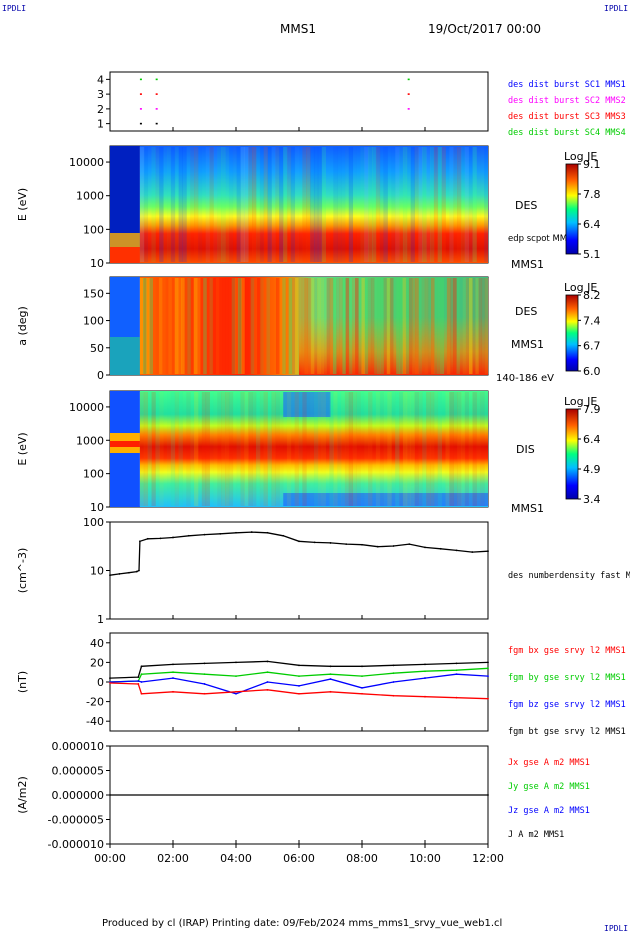  I want to click on legend-burst-0: des dist burst SC1 MMS1, so click(567, 85).